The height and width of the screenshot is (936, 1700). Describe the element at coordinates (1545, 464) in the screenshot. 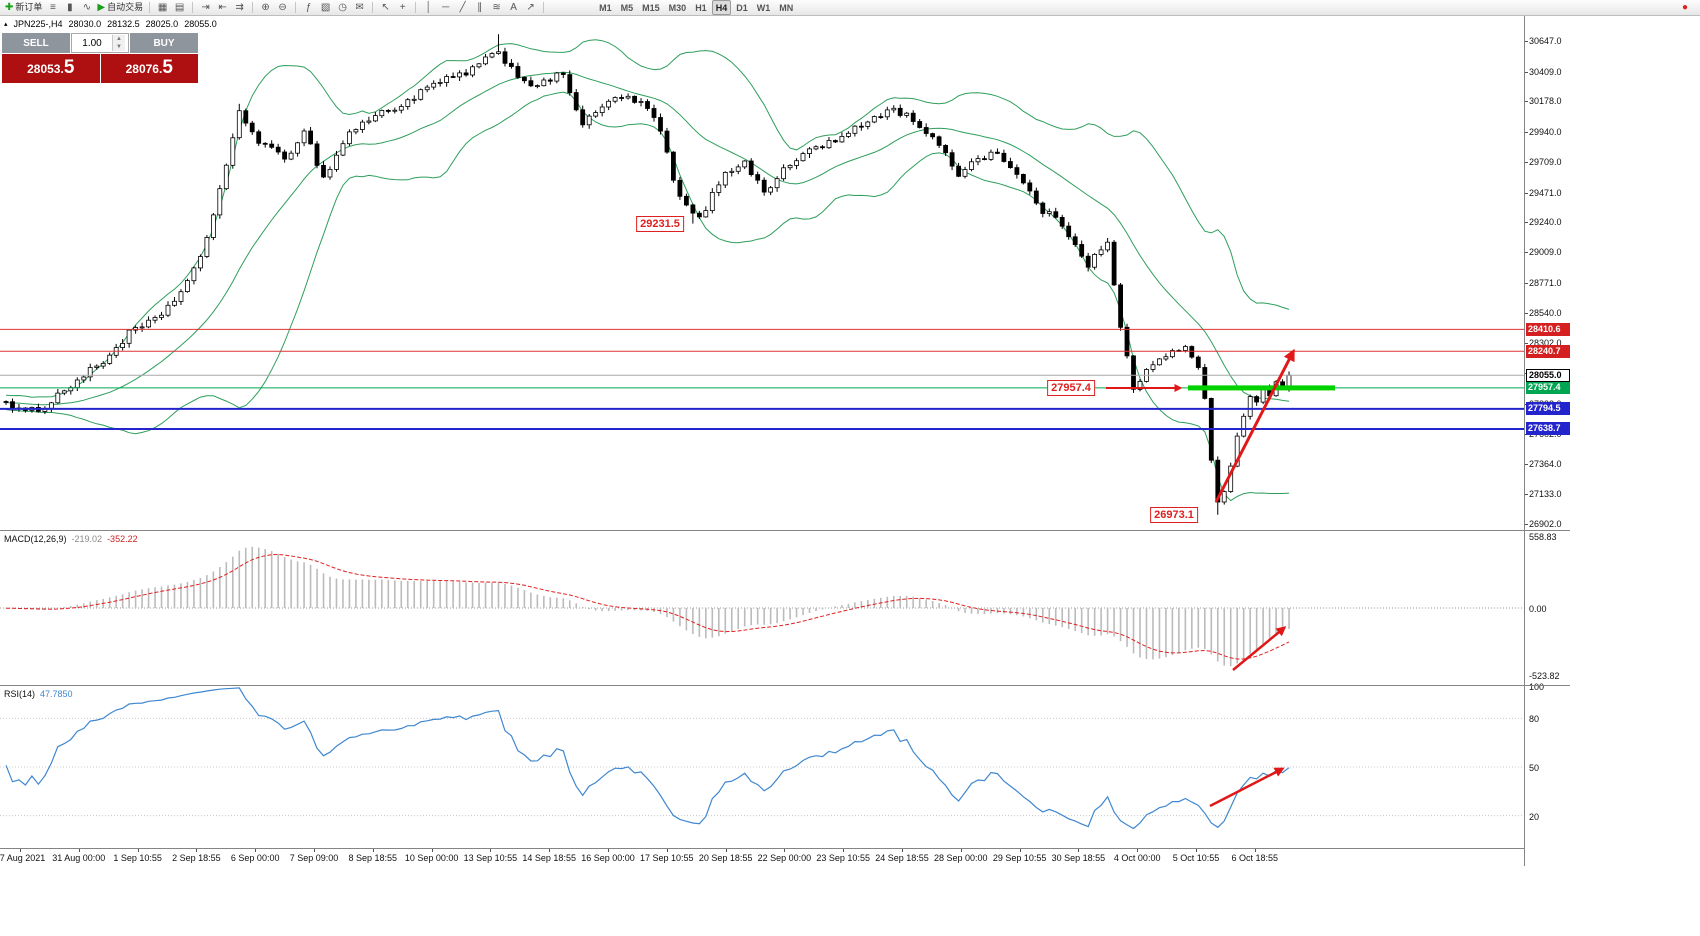

I see `price-tick-label: 27364.0` at that location.